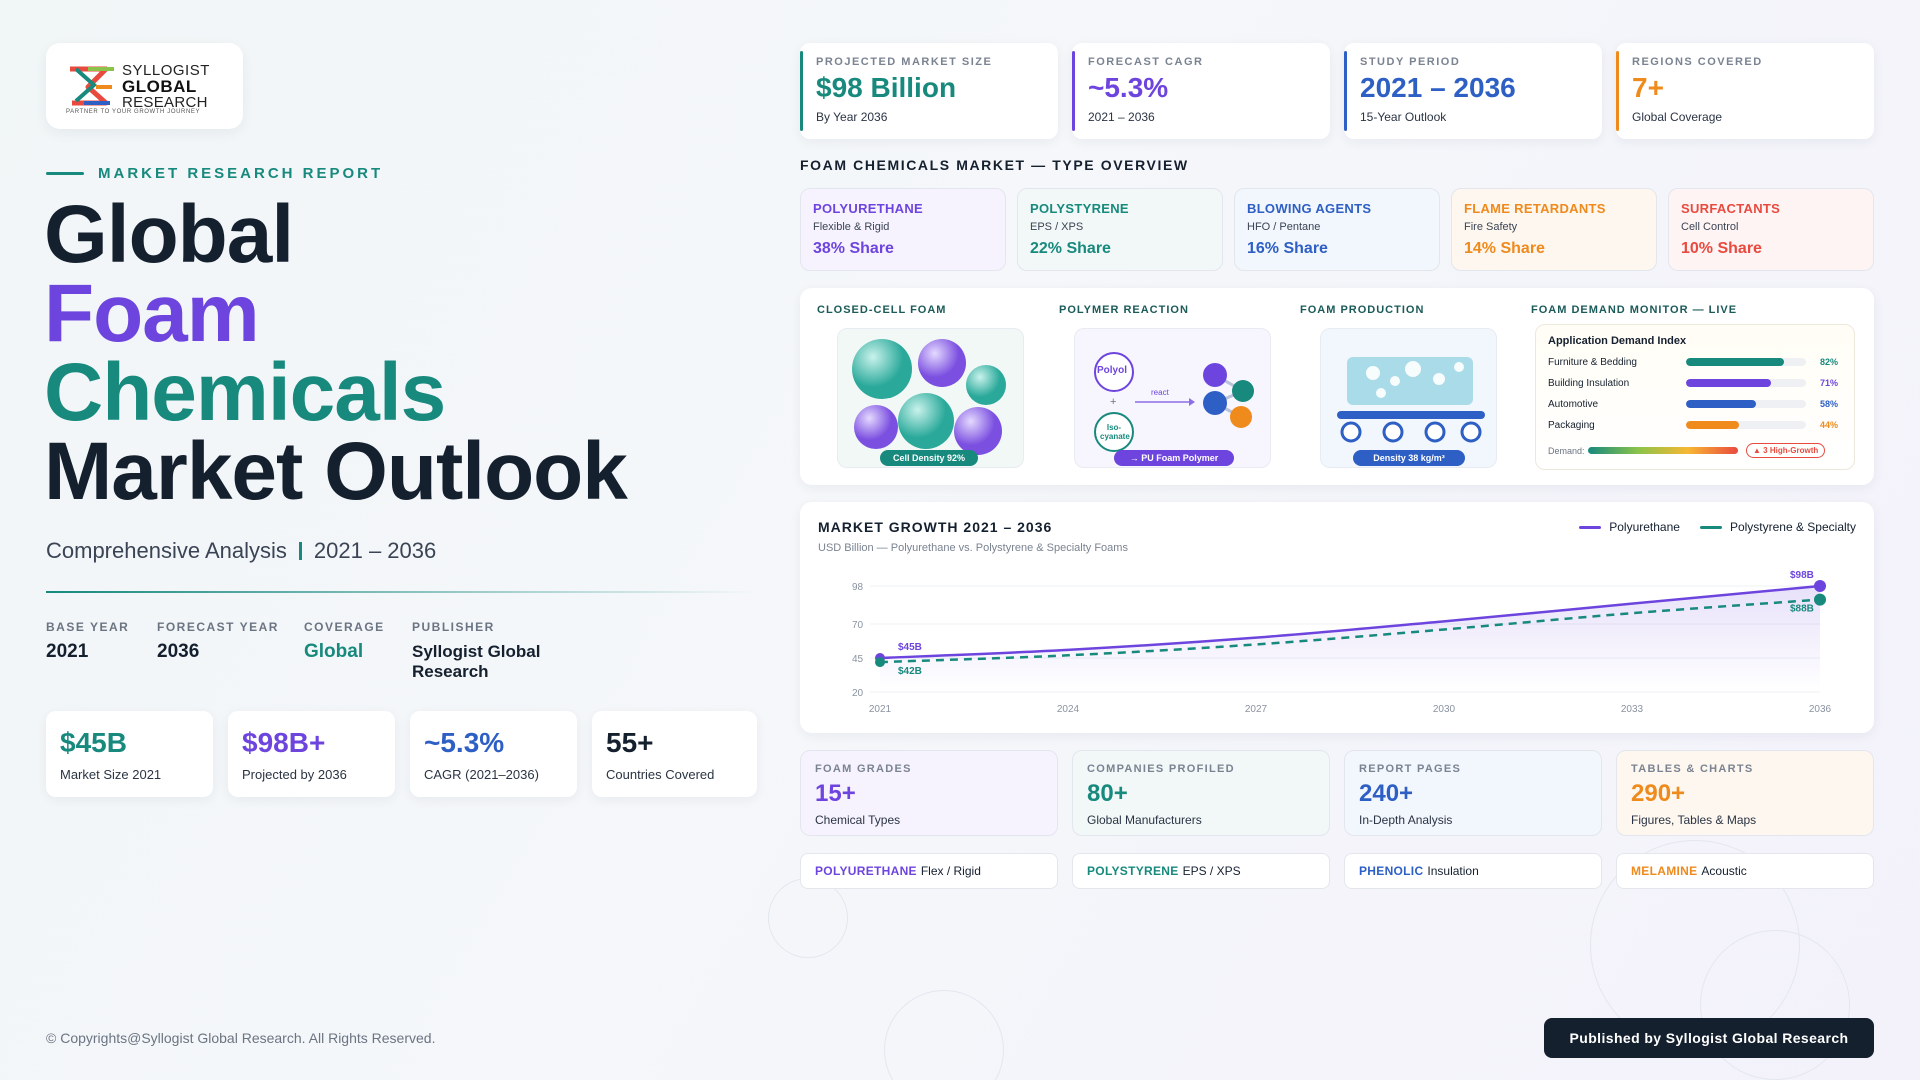  Describe the element at coordinates (910, 671) in the screenshot. I see `data-label-start: $42B` at that location.